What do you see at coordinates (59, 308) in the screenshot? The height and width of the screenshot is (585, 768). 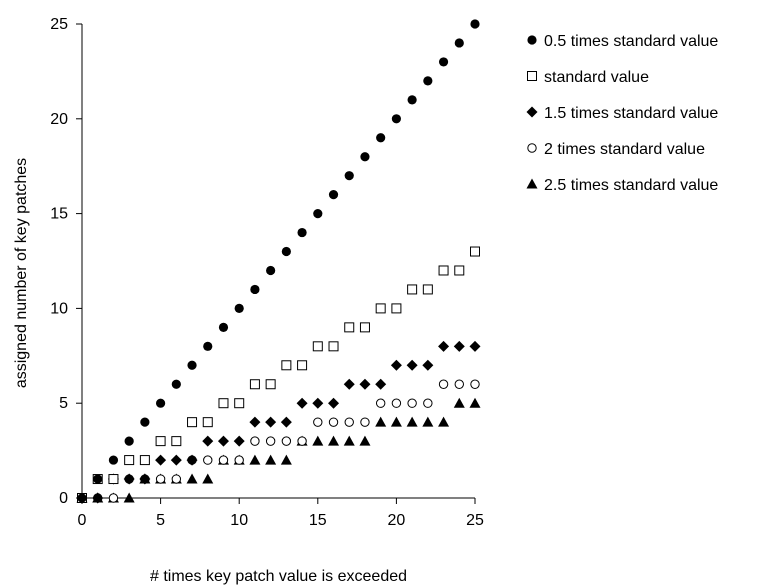 I see `y-tick-label: 10` at bounding box center [59, 308].